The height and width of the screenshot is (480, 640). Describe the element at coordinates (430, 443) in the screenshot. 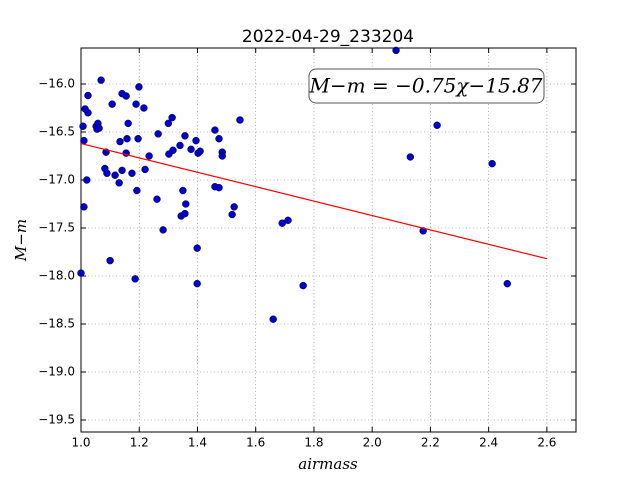

I see `x-tick-label: 2.2` at that location.